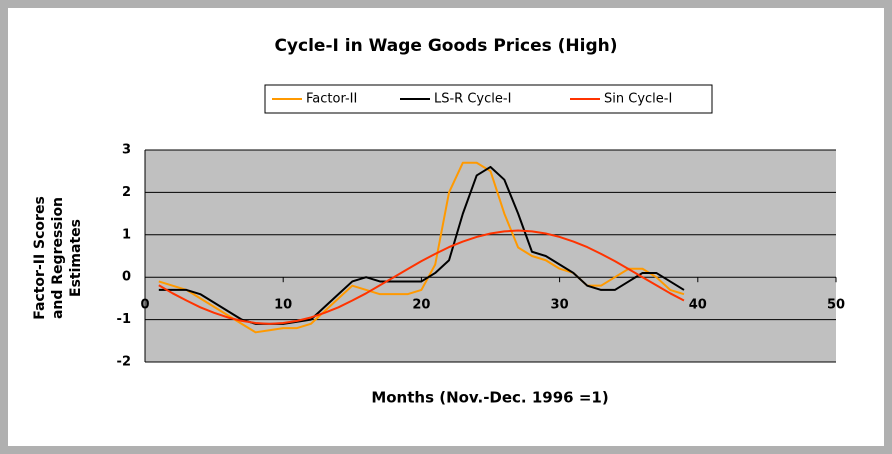 This screenshot has width=892, height=454. Describe the element at coordinates (445, 46) in the screenshot. I see `chart-title: Cycle-I in Wage Goods Prices (High)` at that location.